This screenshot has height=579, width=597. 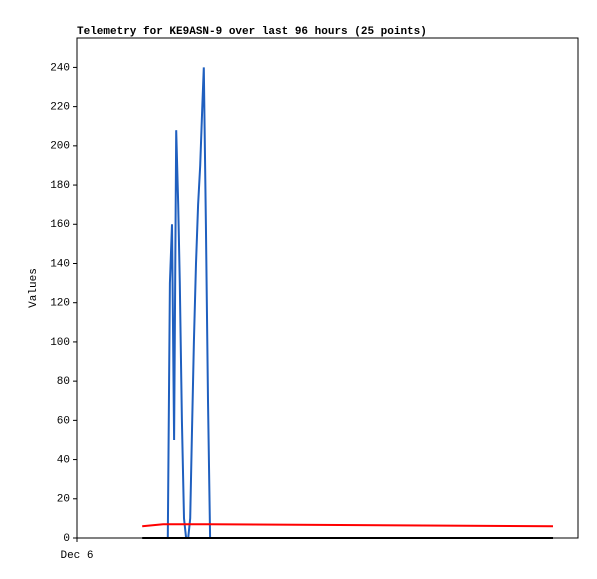 I want to click on y-tick-label: 100, so click(x=60, y=343).